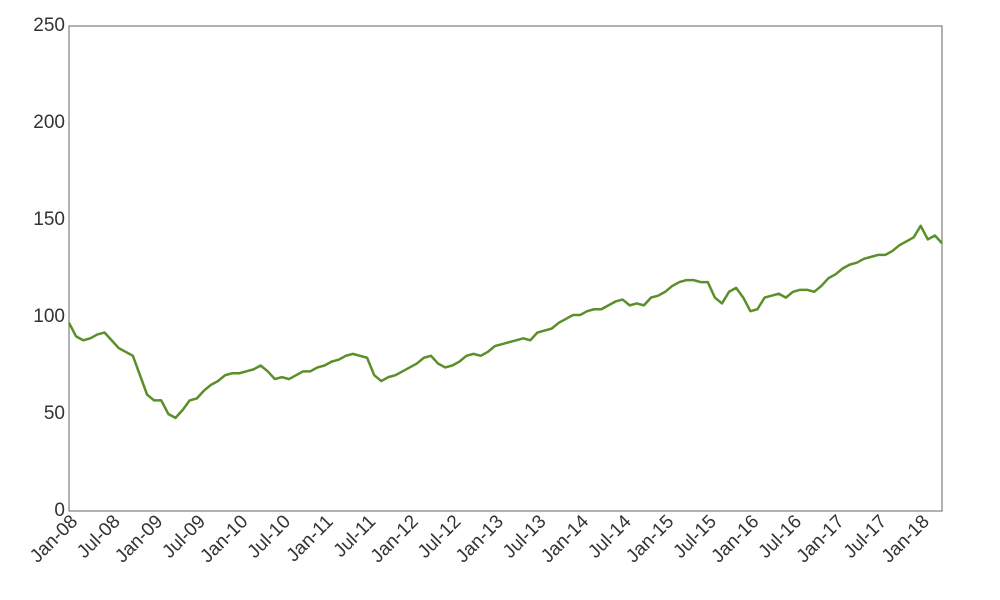  What do you see at coordinates (736, 539) in the screenshot?
I see `x-tick-label: Jan-16` at bounding box center [736, 539].